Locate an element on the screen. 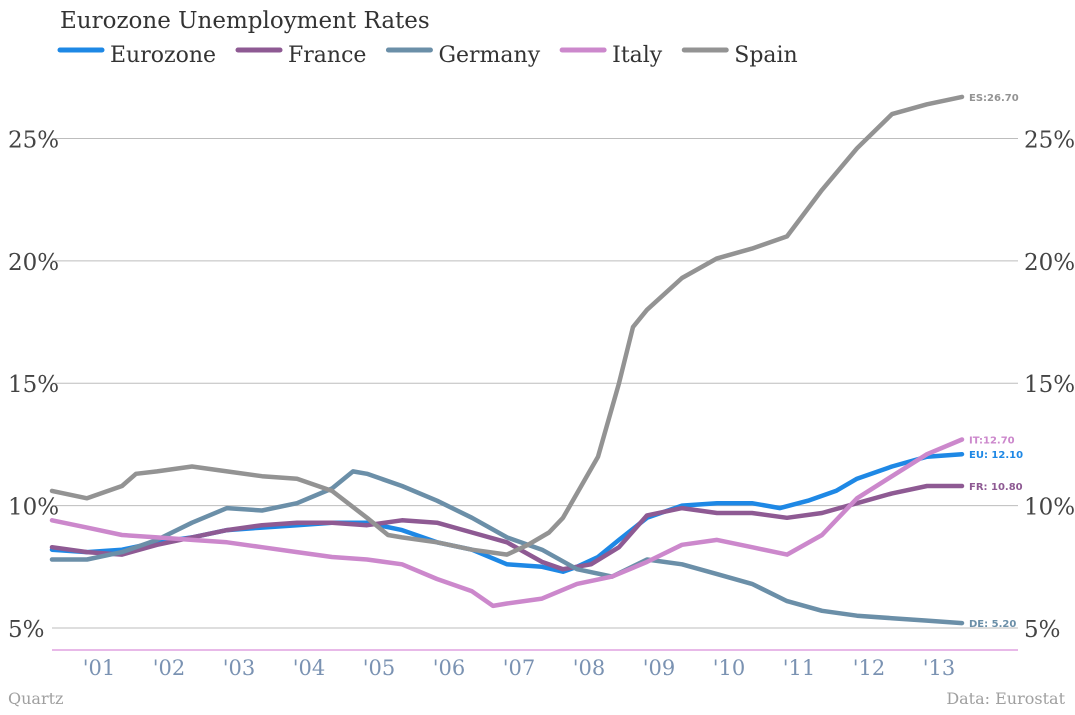 The width and height of the screenshot is (1075, 715). y-tick-label-right: 20% is located at coordinates (1049, 263).